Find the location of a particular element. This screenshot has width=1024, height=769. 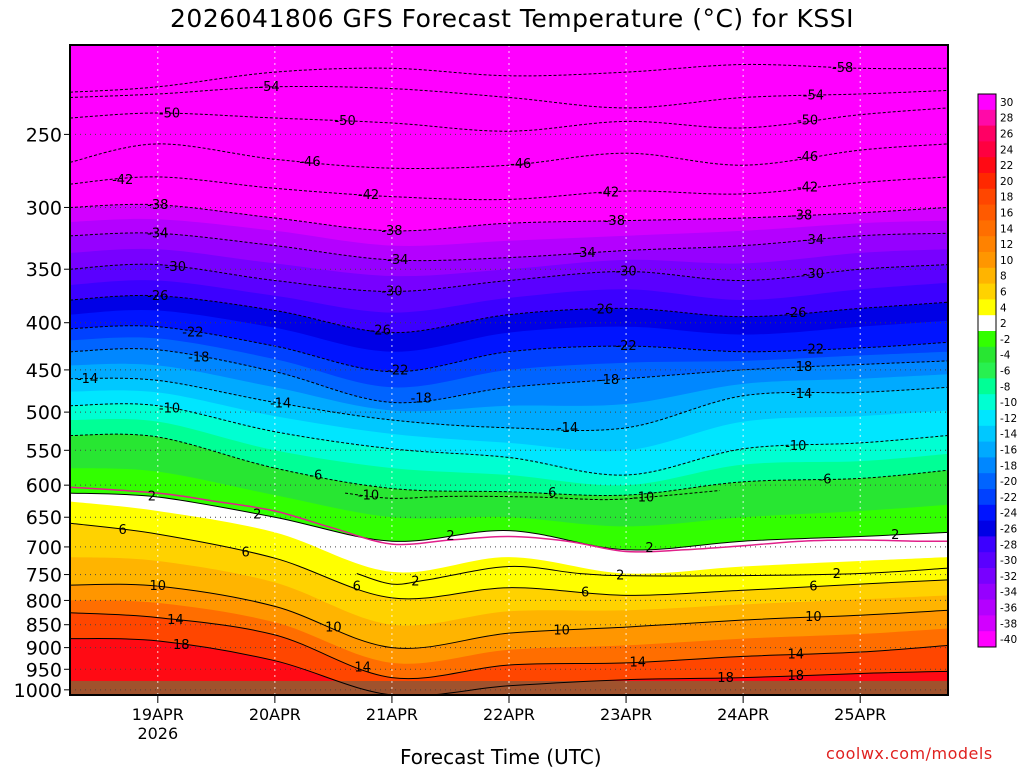

colorbar-label: -30 is located at coordinates (1008, 561).